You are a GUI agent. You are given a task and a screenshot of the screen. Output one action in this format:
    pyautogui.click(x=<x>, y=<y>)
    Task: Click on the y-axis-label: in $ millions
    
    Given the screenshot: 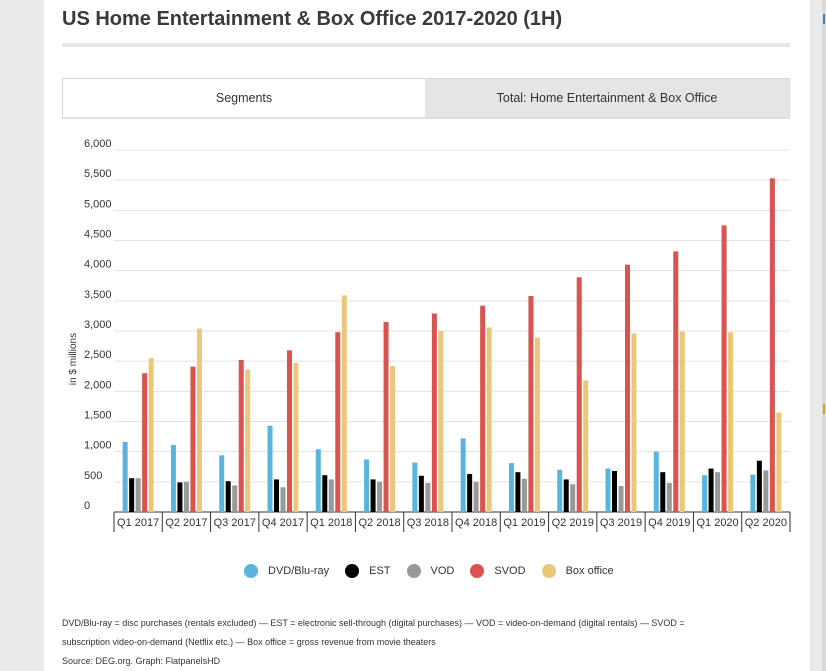 What is the action you would take?
    pyautogui.click(x=73, y=359)
    